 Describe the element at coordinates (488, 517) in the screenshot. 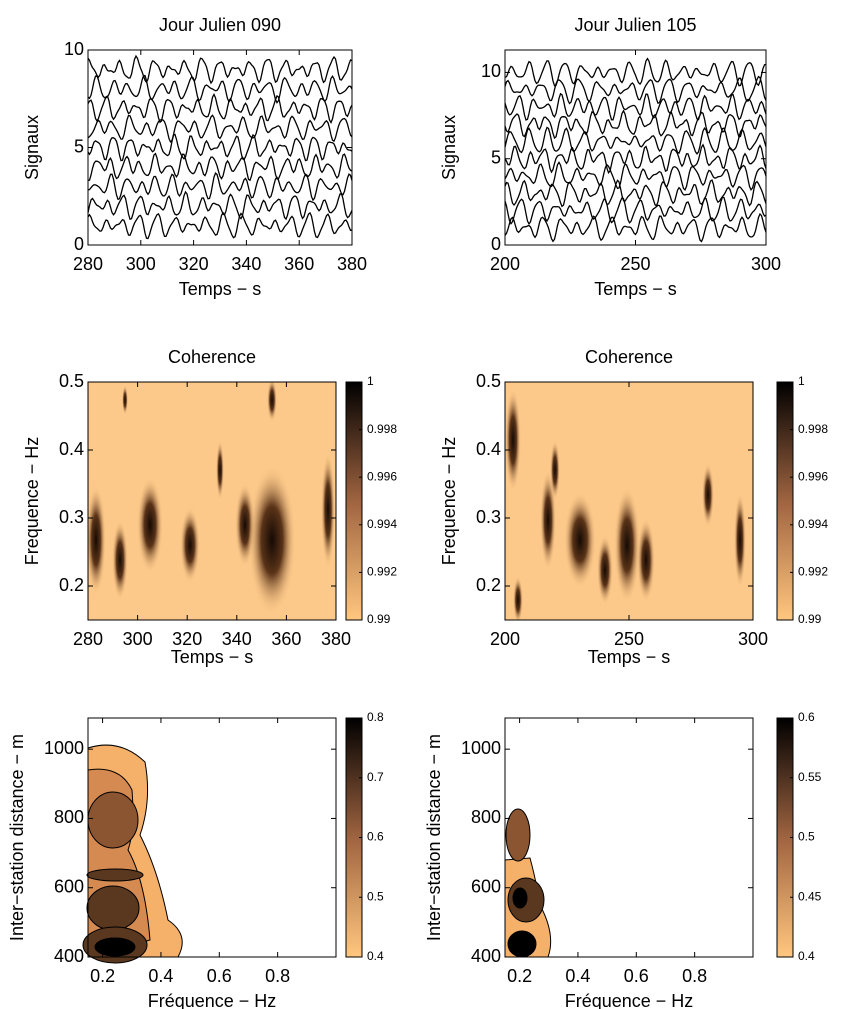

I see `y-tick-label: 0.3` at that location.